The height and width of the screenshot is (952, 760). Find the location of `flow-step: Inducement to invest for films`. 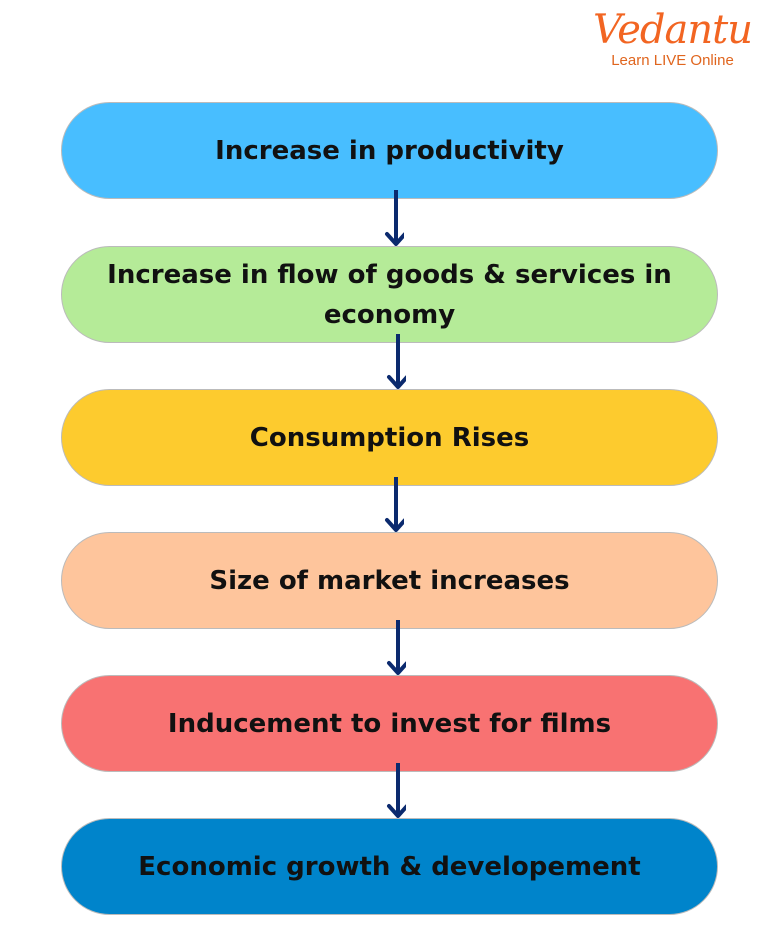

flow-step: Inducement to invest for films is located at coordinates (389, 723).